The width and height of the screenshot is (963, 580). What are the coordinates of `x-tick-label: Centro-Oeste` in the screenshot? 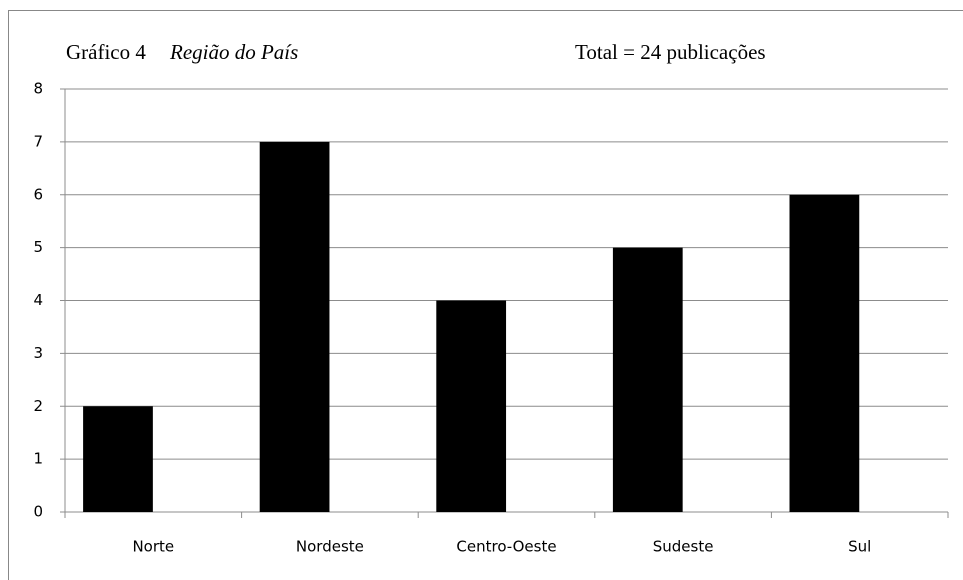 It's located at (506, 547).